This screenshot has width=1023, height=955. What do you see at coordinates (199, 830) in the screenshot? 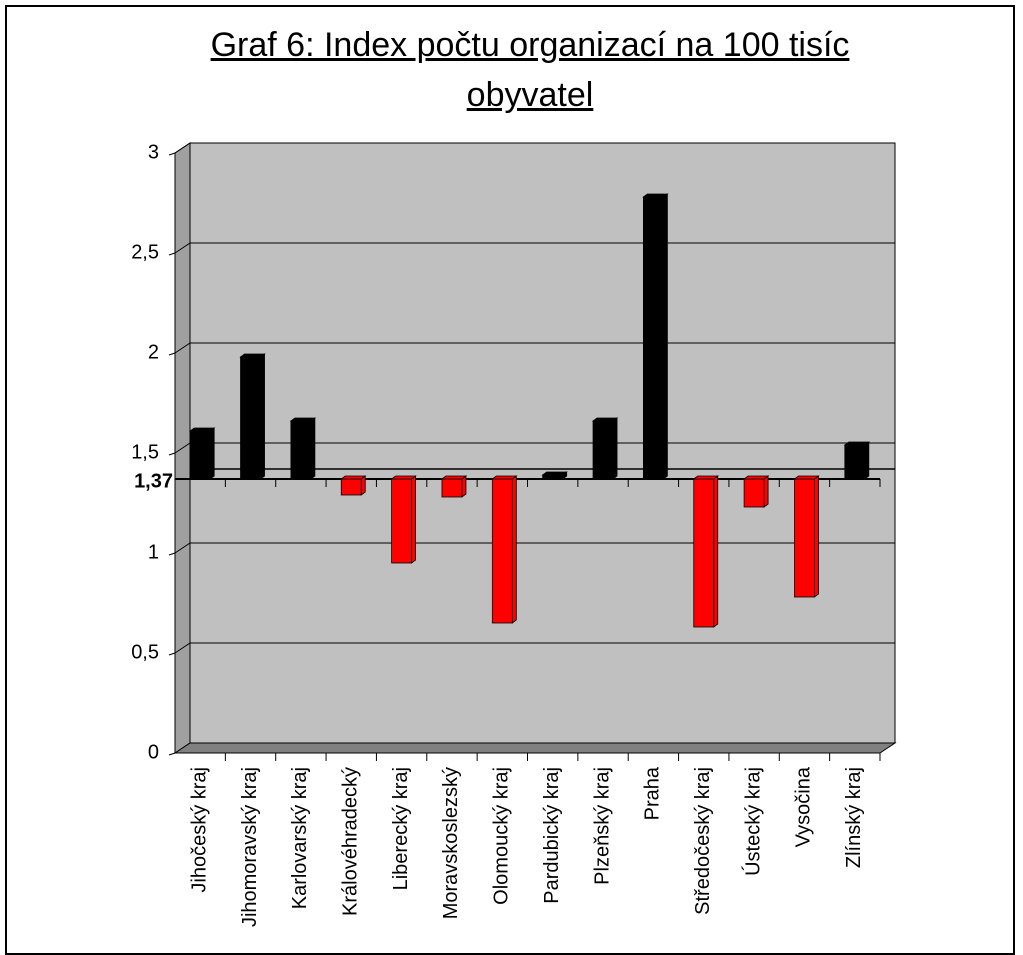
I see `x-tick-label: Jihočeský kraj` at bounding box center [199, 830].